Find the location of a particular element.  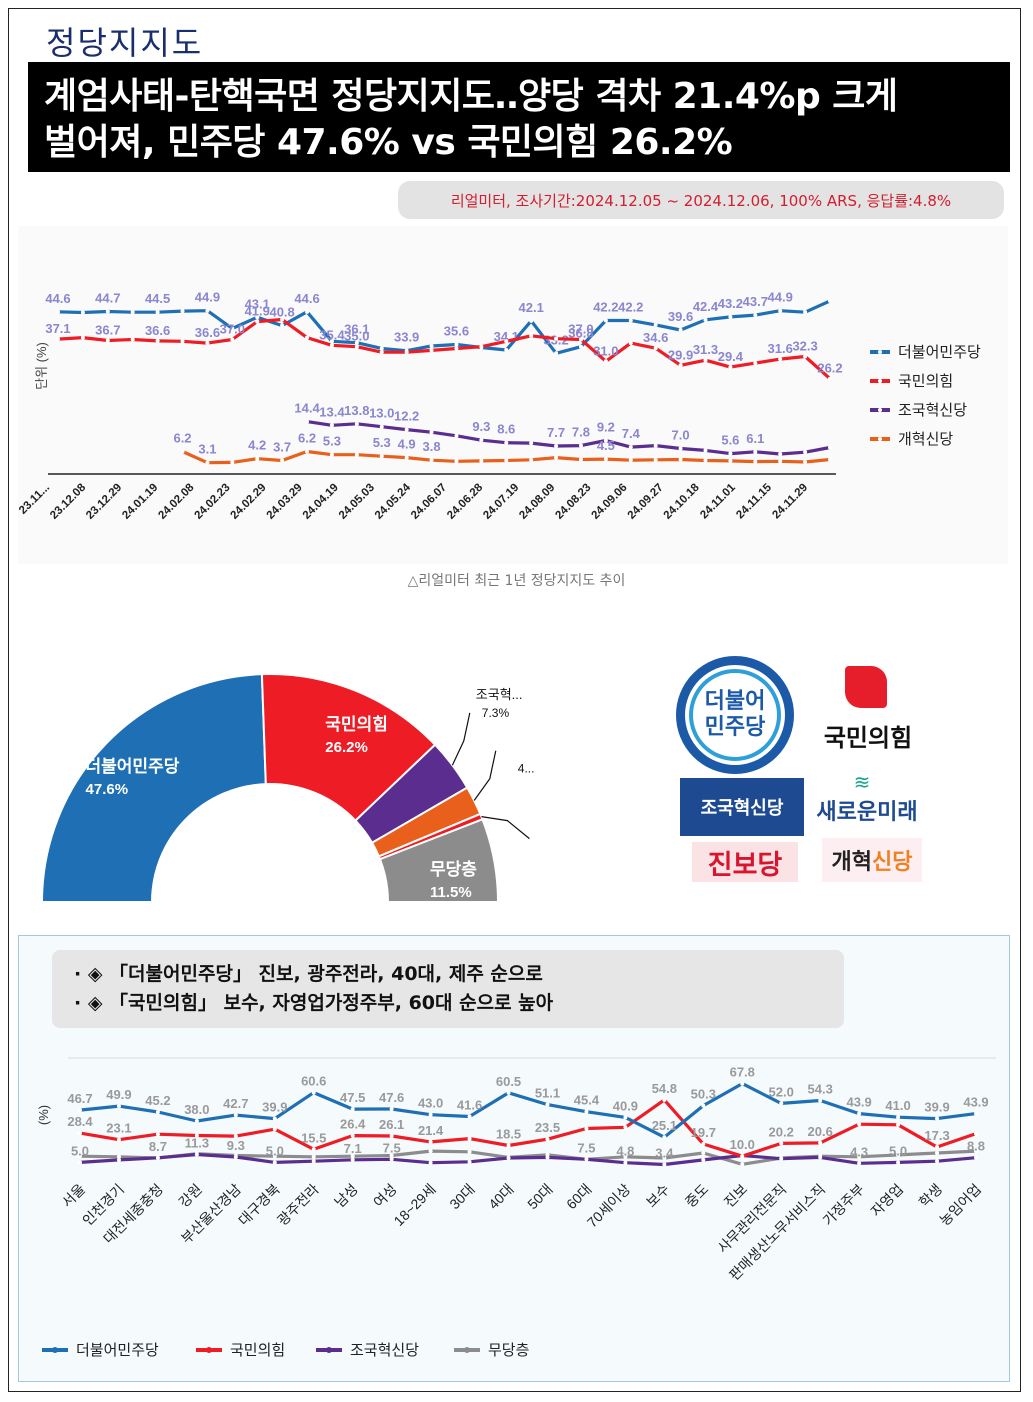

logo-democratic-party: 더불어 민주당 is located at coordinates (735, 715).